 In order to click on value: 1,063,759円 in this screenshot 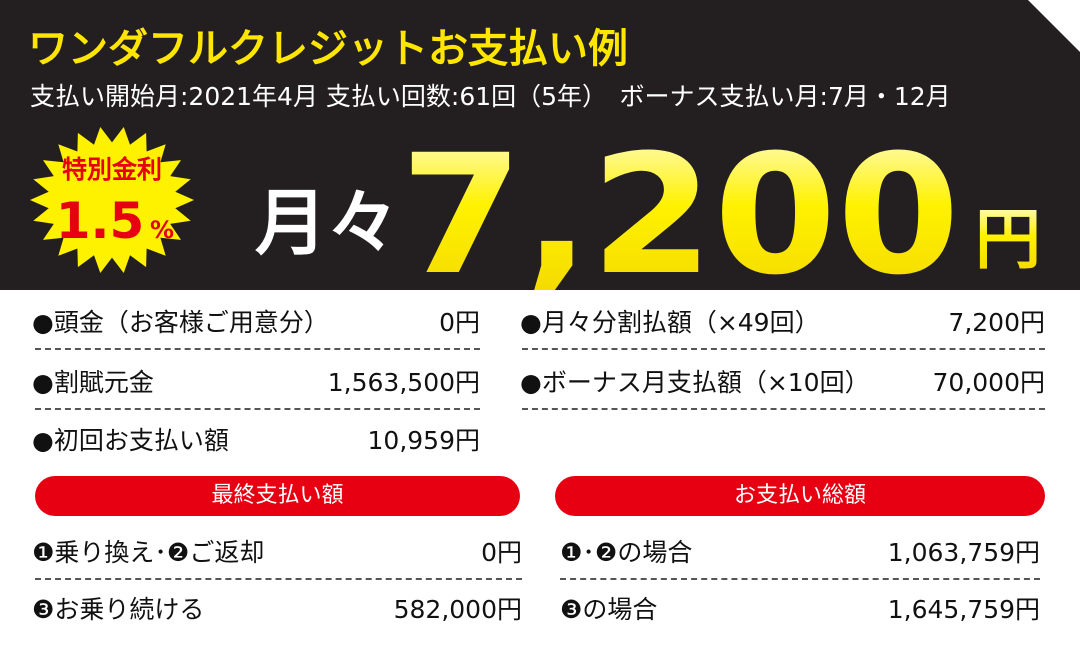, I will do `click(963, 552)`.